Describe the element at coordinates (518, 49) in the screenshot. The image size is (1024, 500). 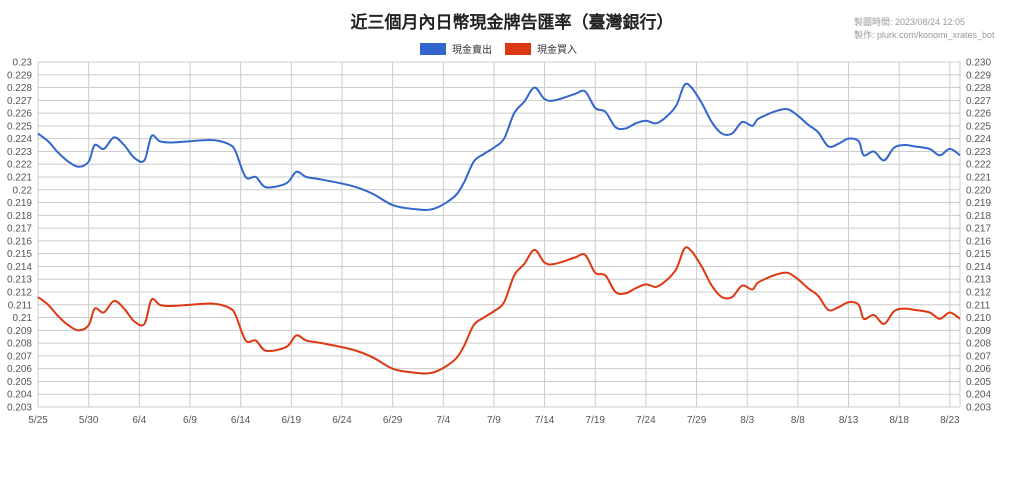
I see `legend-swatch-buy` at that location.